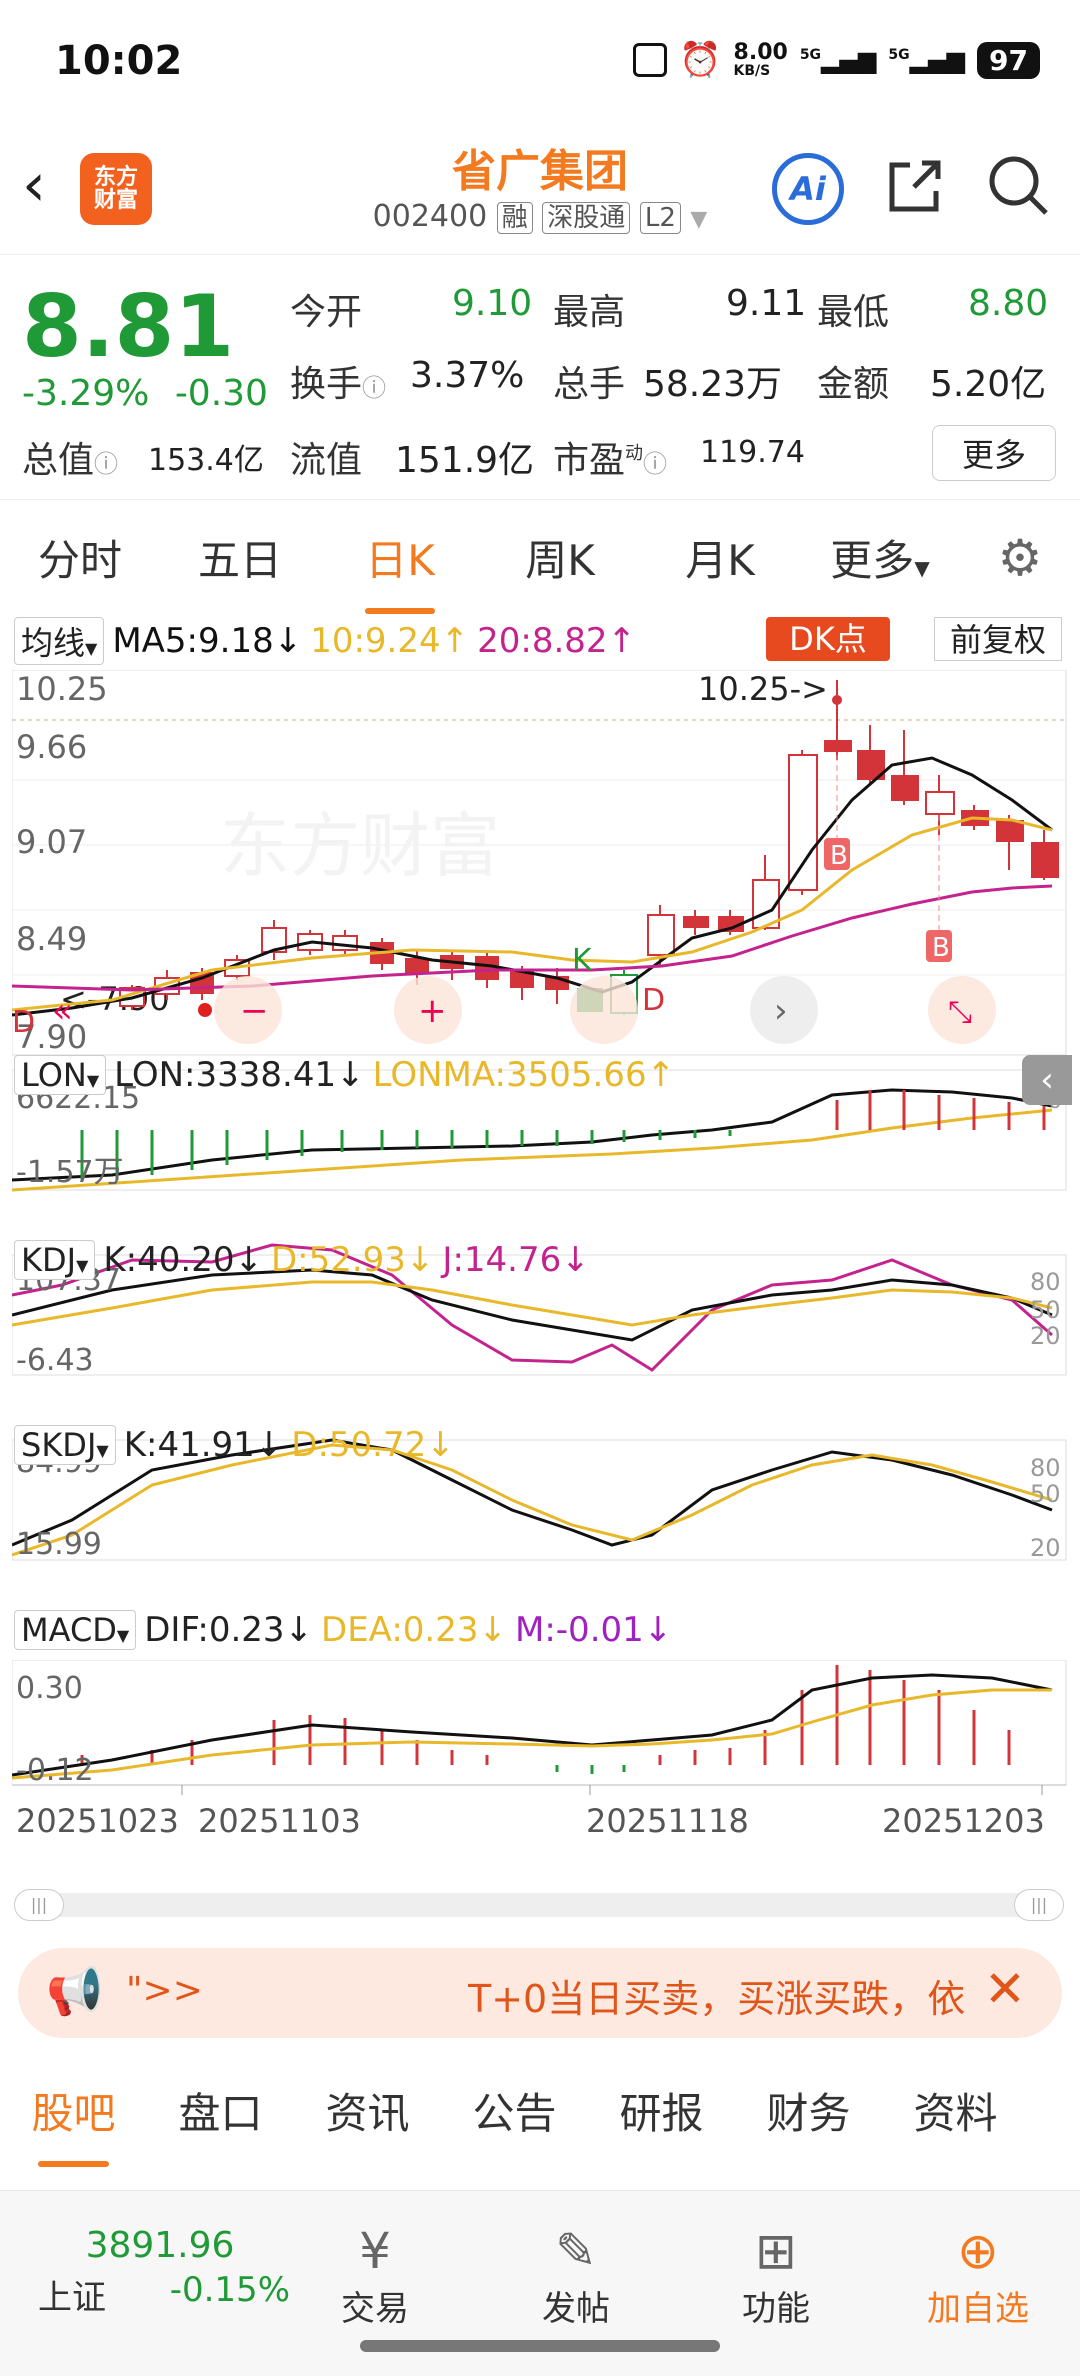 The width and height of the screenshot is (1080, 2376). I want to click on high-value: 9.11, so click(766, 303).